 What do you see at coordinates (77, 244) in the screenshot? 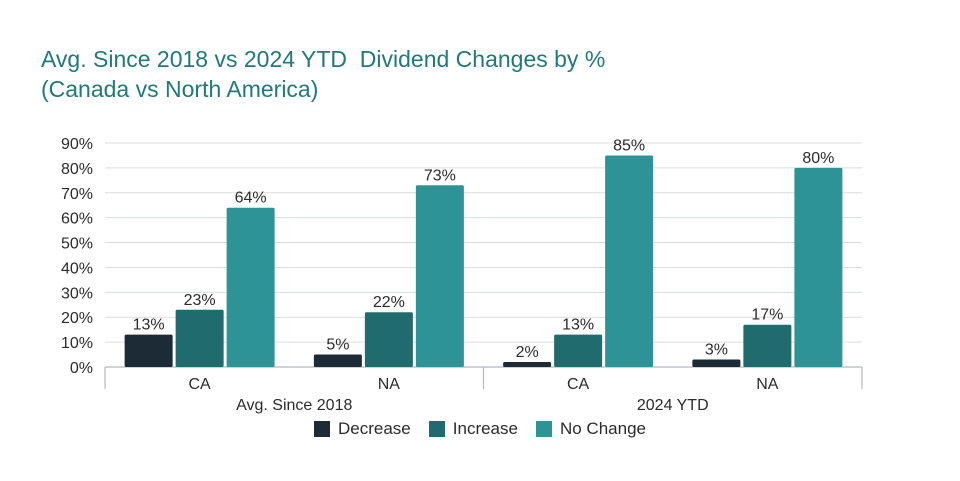
I see `y-tick-label: 50%` at bounding box center [77, 244].